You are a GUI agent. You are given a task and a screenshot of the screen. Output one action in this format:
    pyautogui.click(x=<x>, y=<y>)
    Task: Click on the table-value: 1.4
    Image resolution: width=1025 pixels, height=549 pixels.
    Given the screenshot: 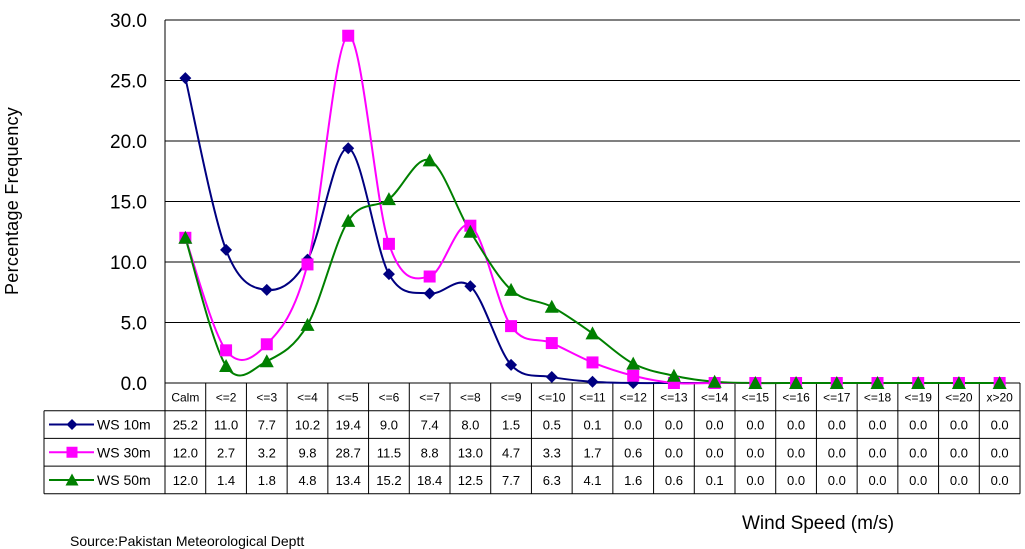 What is the action you would take?
    pyautogui.click(x=226, y=480)
    